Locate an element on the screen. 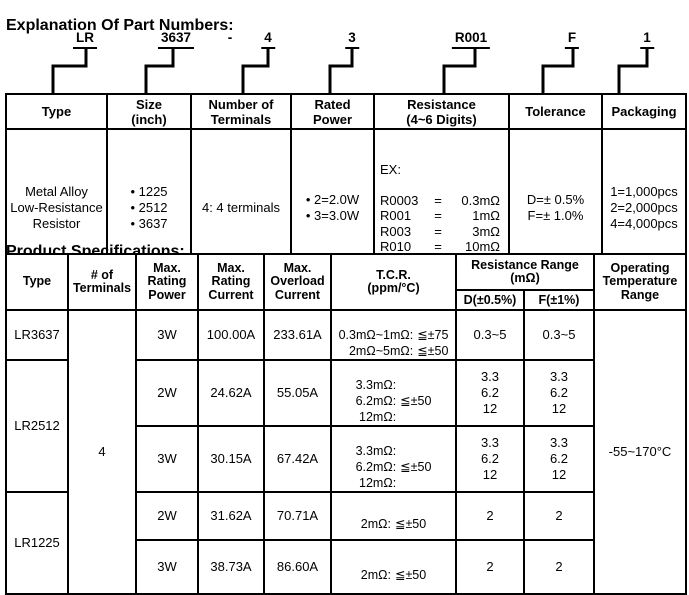 This screenshot has width=689, height=595. spec-header-power: Max. Rating Power is located at coordinates (167, 282).